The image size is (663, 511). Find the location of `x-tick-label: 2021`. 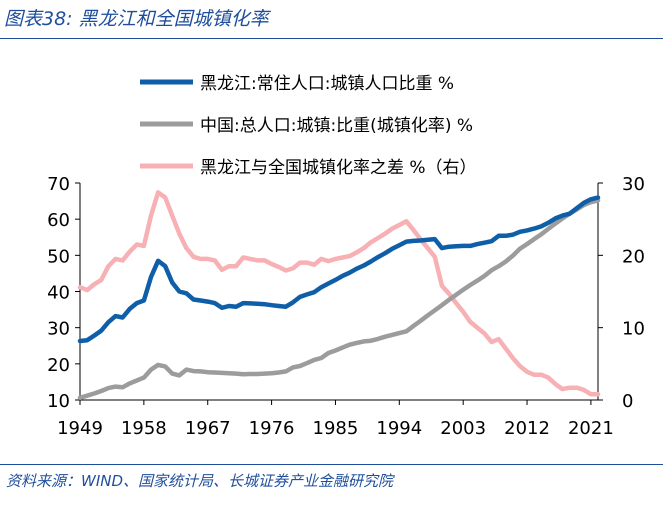

x-tick-label: 2021 is located at coordinates (591, 428).